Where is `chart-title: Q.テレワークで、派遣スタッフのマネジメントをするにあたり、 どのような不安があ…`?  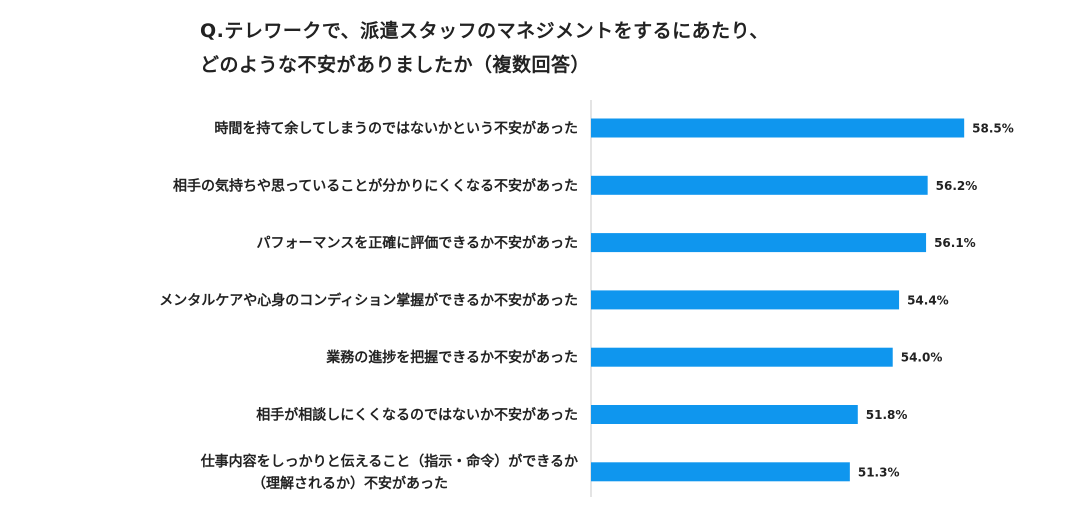 chart-title: Q.テレワークで、派遣スタッフのマネジメントをするにあたり、 どのような不安があ… is located at coordinates (580, 48).